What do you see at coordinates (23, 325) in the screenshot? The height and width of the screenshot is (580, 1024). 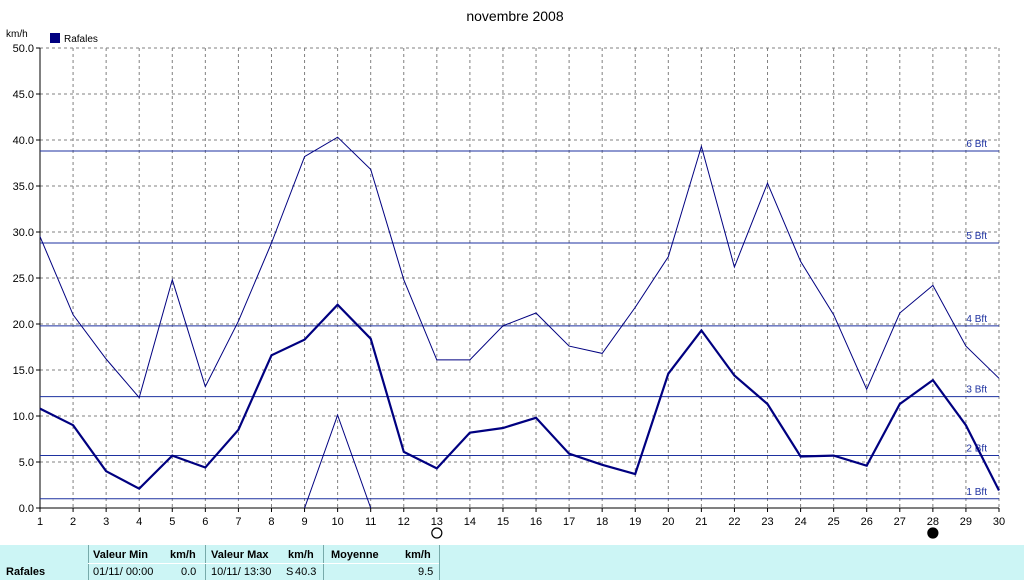 I see `y-tick-label: 20.0` at bounding box center [23, 325].